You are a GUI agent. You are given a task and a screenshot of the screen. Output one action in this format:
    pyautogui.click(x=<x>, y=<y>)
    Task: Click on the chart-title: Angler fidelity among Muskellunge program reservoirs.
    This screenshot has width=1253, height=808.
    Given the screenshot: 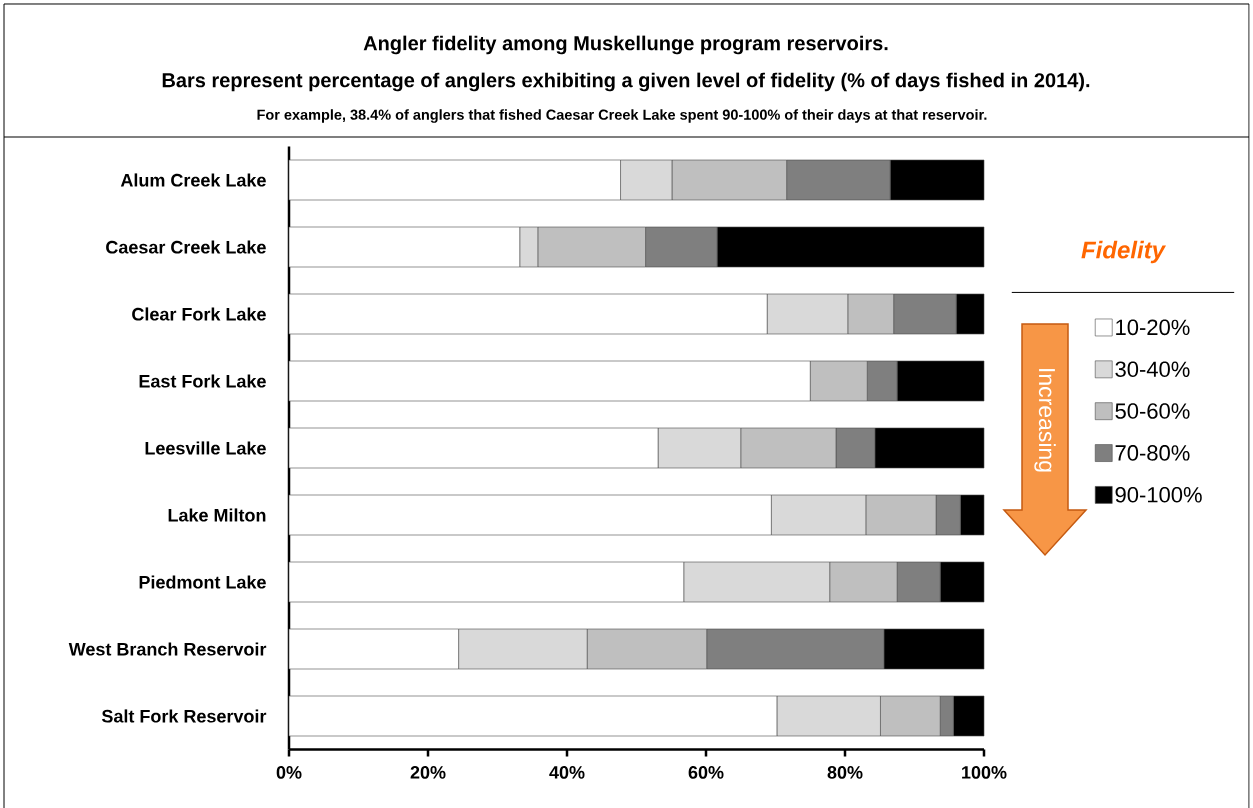 What is the action you would take?
    pyautogui.click(x=625, y=45)
    